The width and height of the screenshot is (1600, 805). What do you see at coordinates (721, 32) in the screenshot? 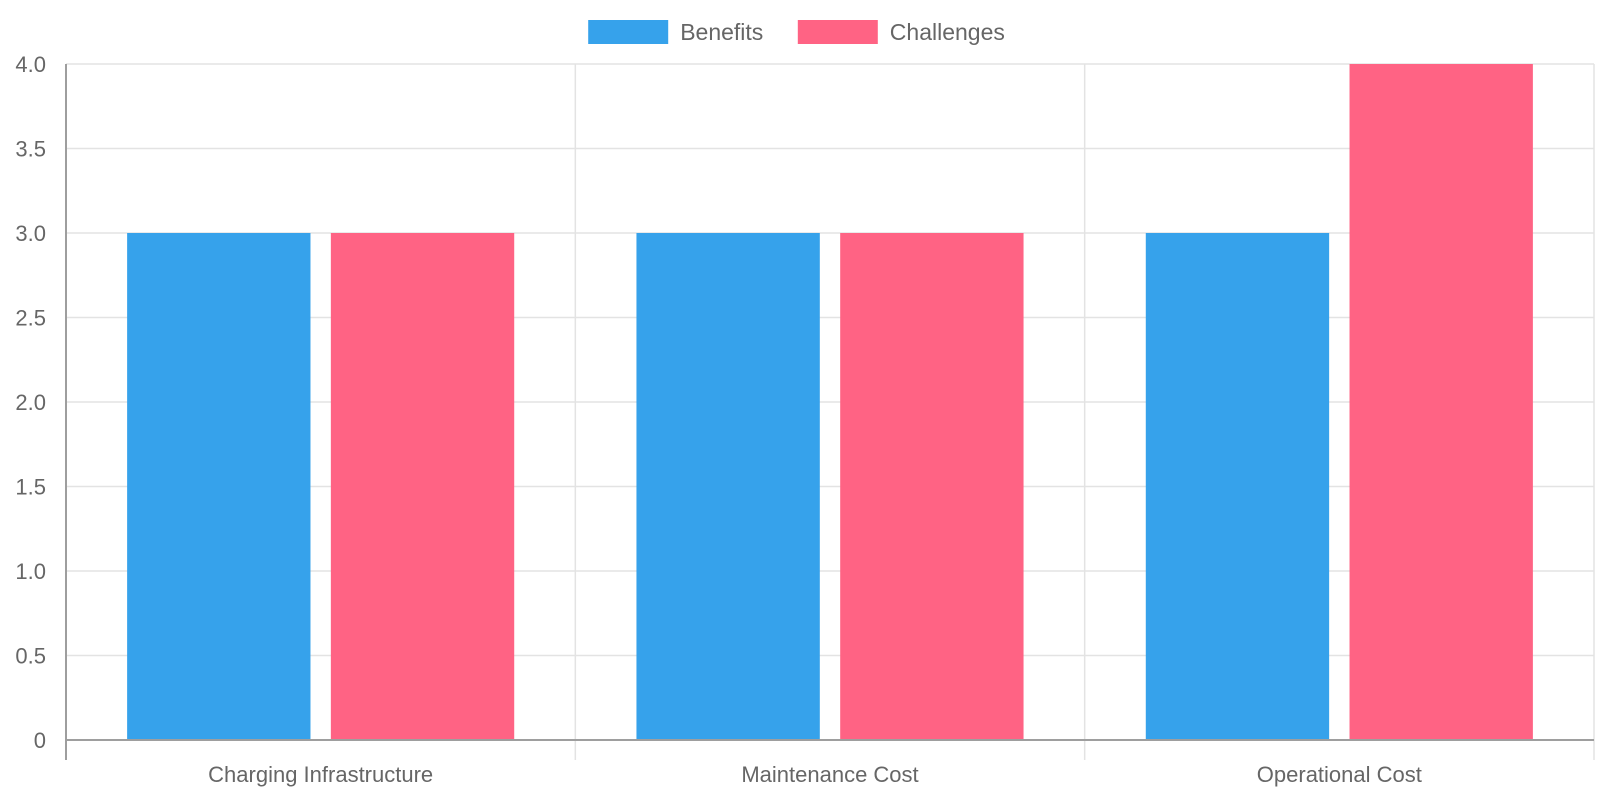
I see `legend-label: Benefits` at bounding box center [721, 32].